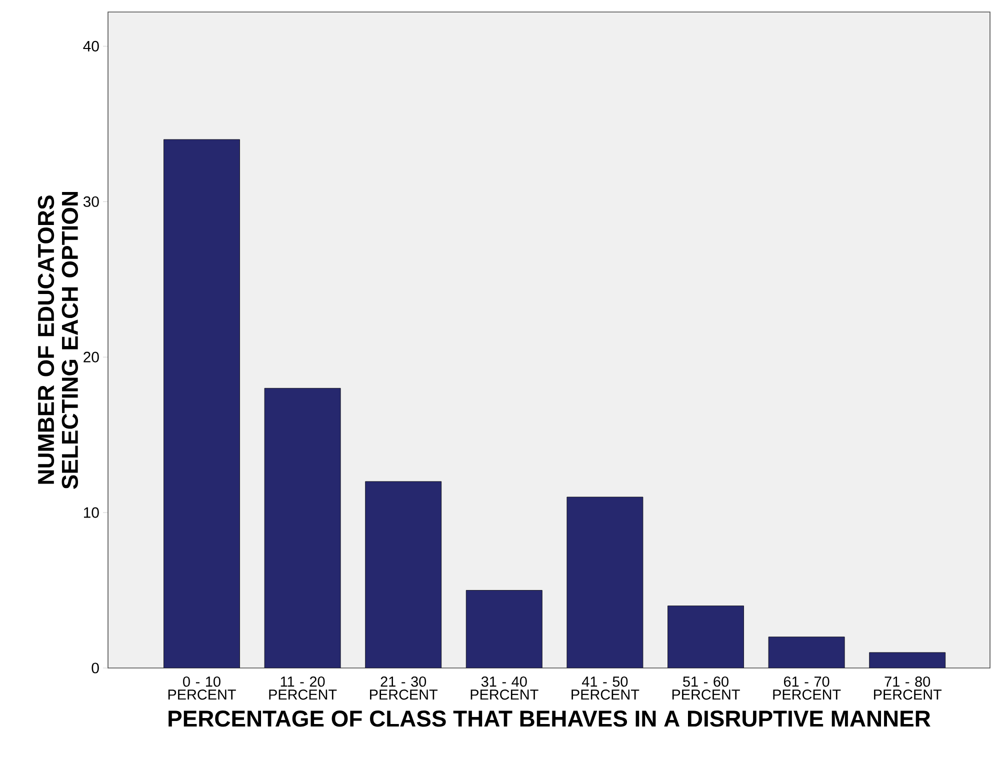 The width and height of the screenshot is (992, 758). I want to click on x-axis-title: PERCENTAGE OF CLASS THAT BEHAVES IN A DISRUPTIVE MANNER, so click(549, 718).